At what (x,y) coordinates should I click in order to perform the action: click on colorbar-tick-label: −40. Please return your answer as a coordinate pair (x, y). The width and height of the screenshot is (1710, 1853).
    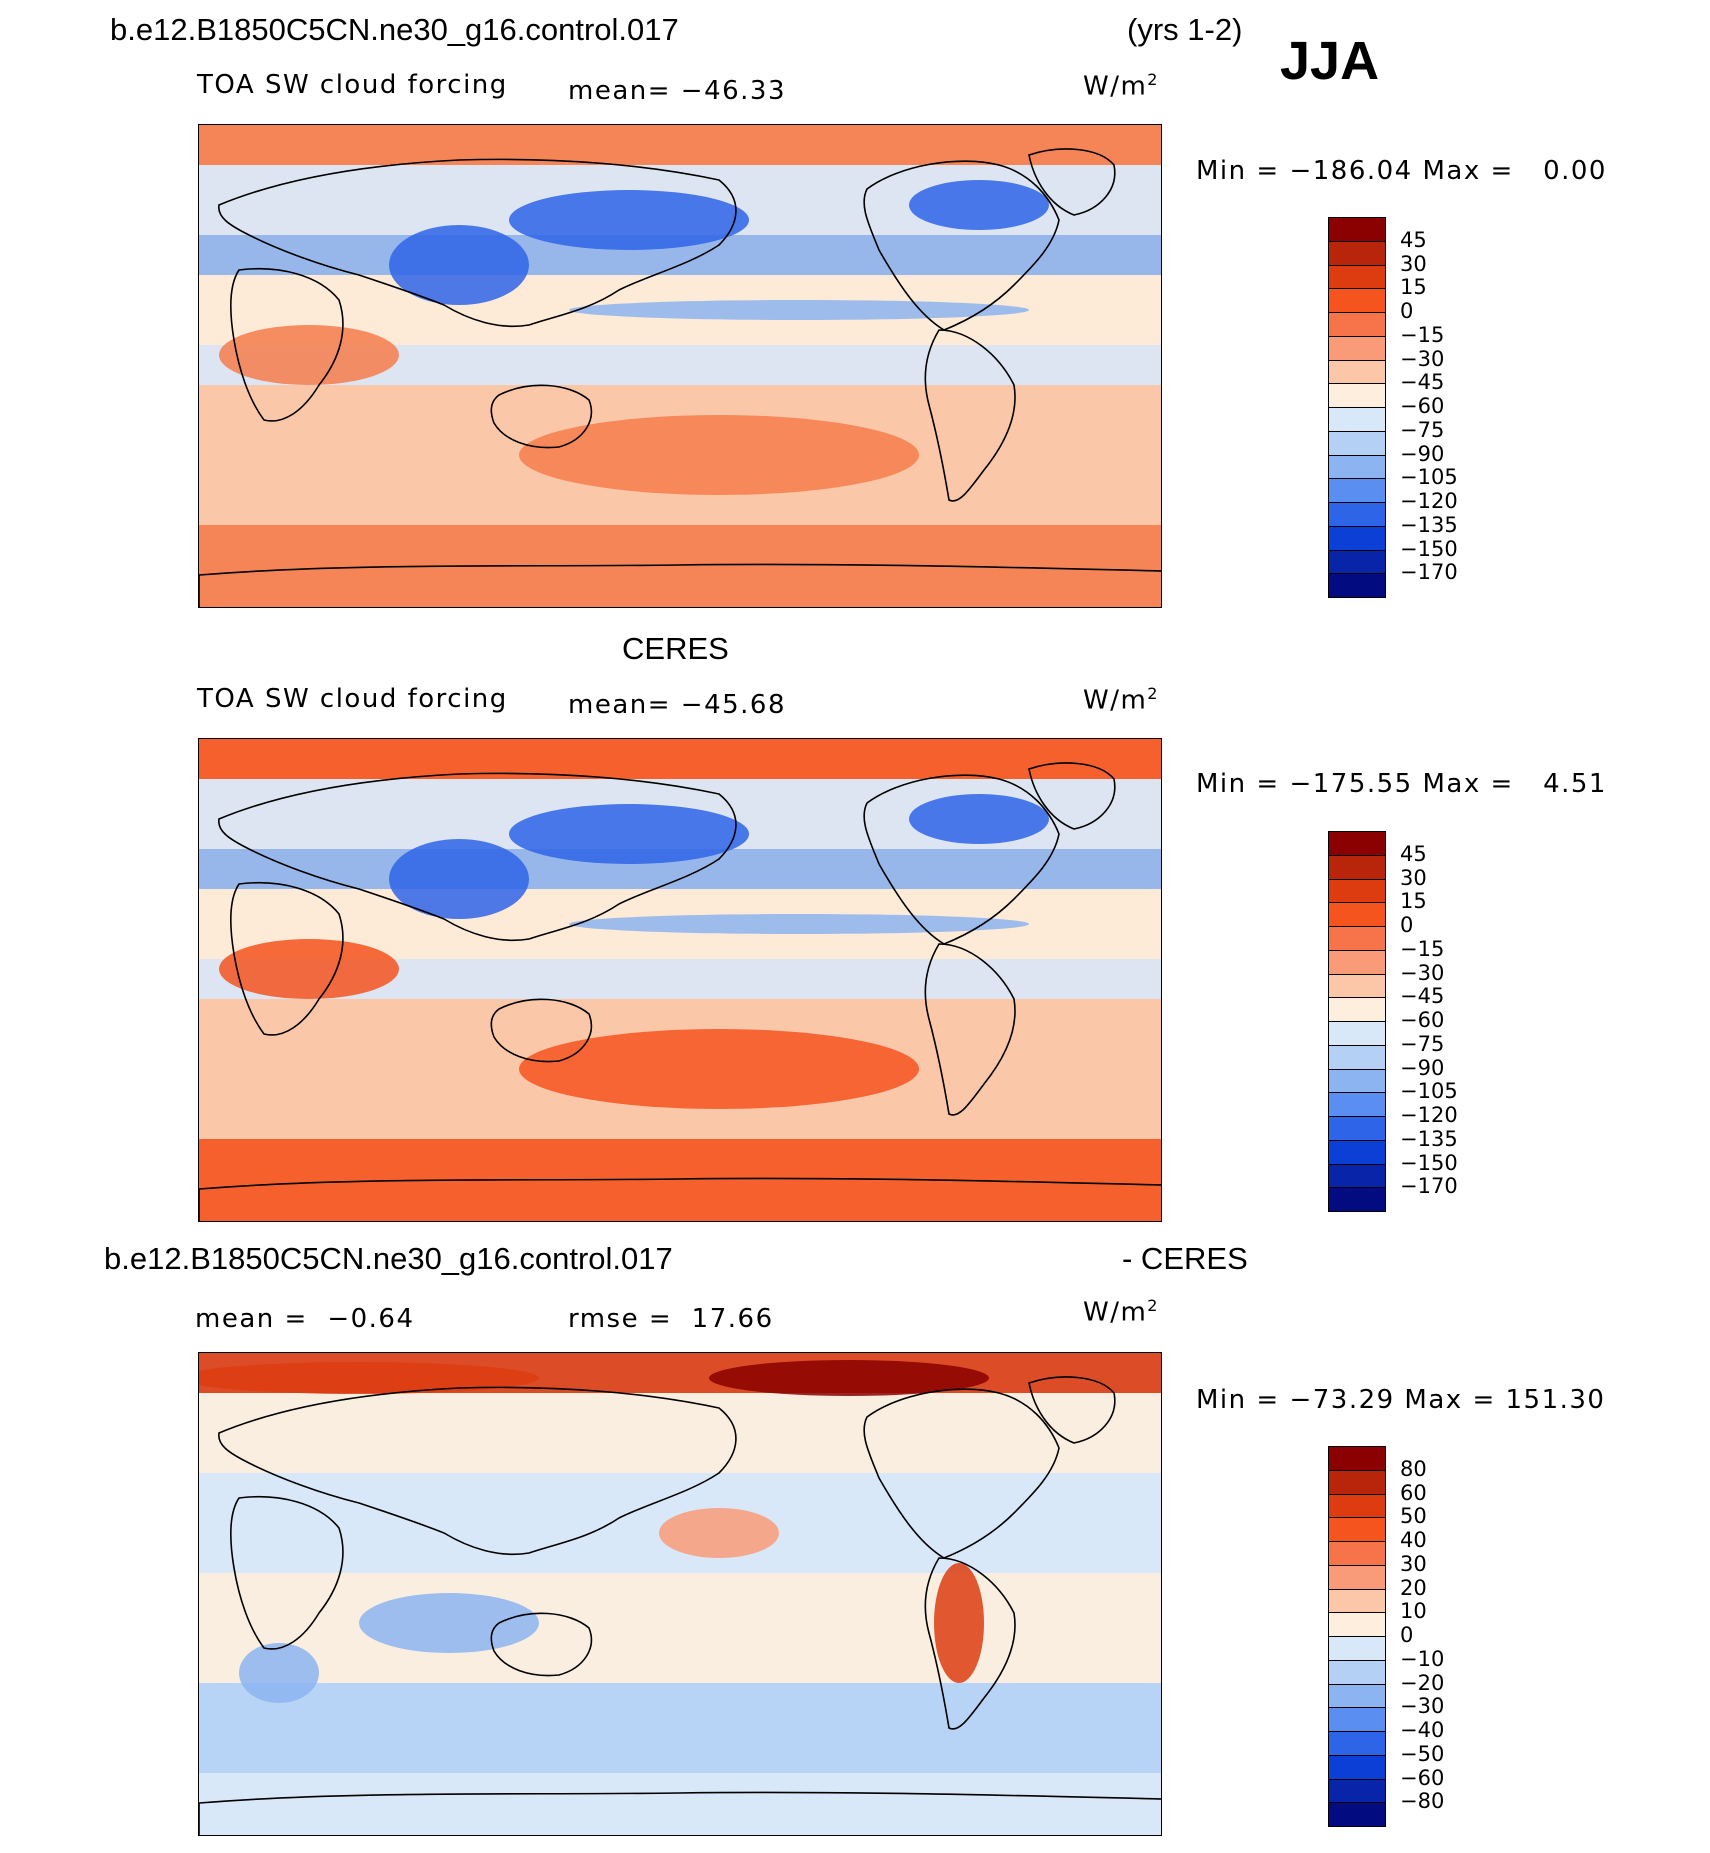
    Looking at the image, I should click on (1422, 1730).